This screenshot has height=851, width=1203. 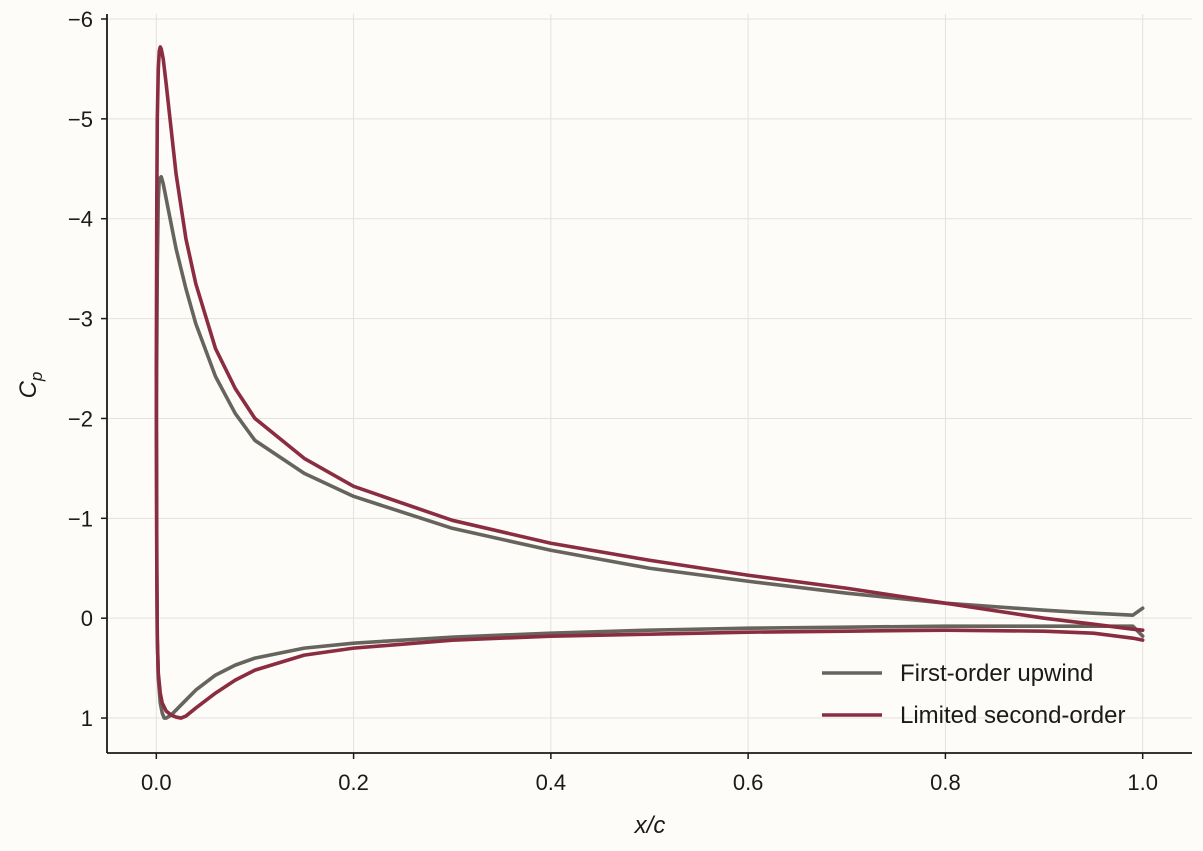 I want to click on y-tick-label: 0, so click(x=87, y=618).